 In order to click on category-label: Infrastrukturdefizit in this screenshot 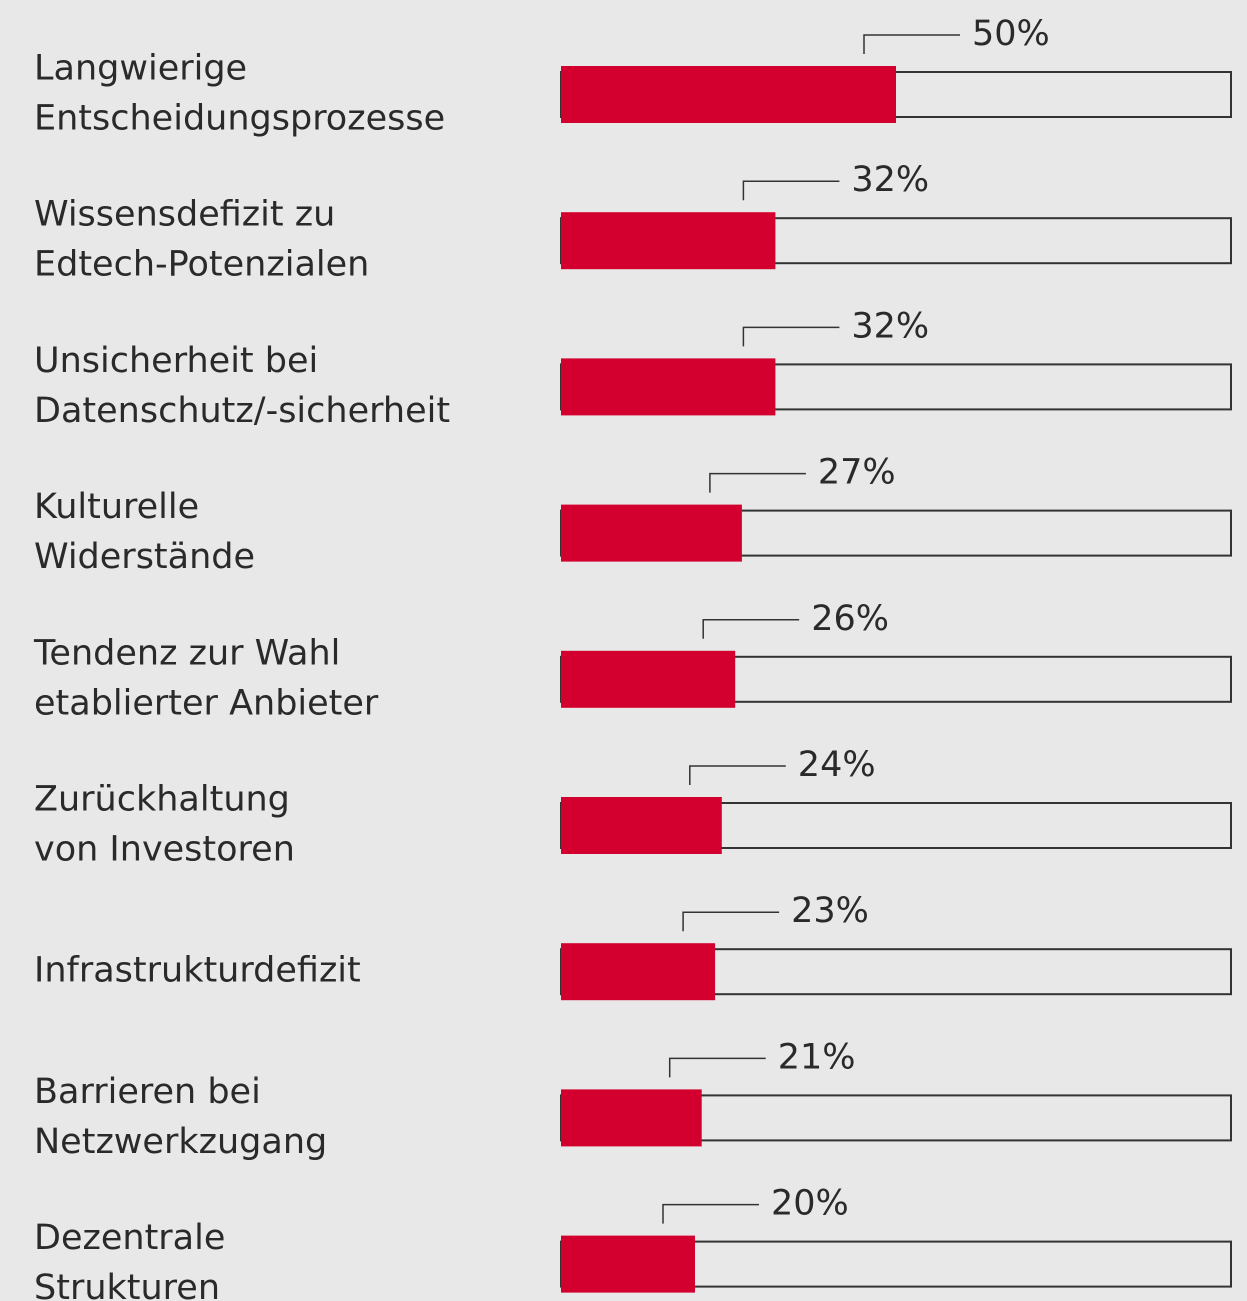, I will do `click(197, 971)`.